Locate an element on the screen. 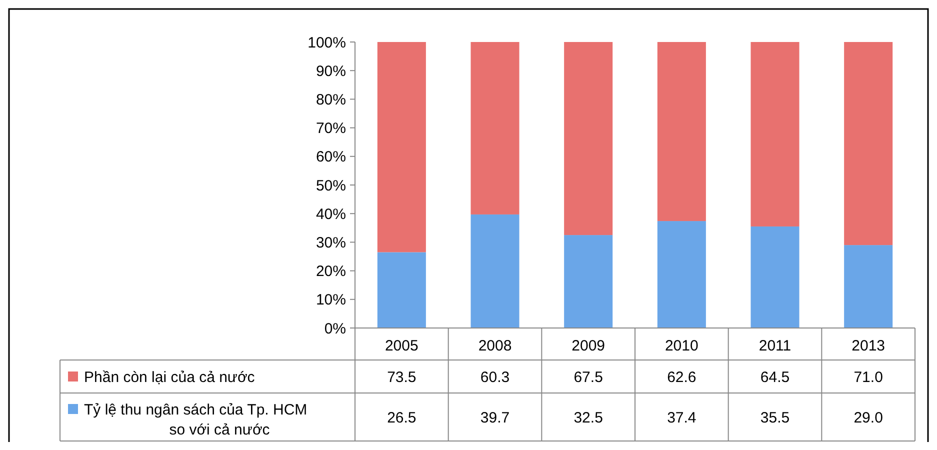 The image size is (937, 450). y-tick-label: 70% is located at coordinates (331, 129).